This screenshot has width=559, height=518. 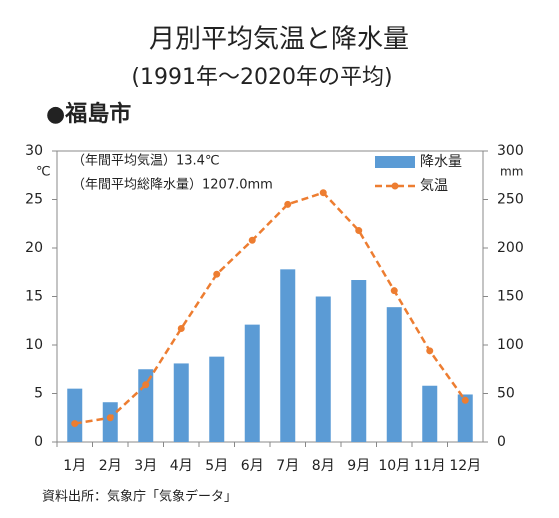 What do you see at coordinates (511, 172) in the screenshot?
I see `y2-axis-unit: mm` at bounding box center [511, 172].